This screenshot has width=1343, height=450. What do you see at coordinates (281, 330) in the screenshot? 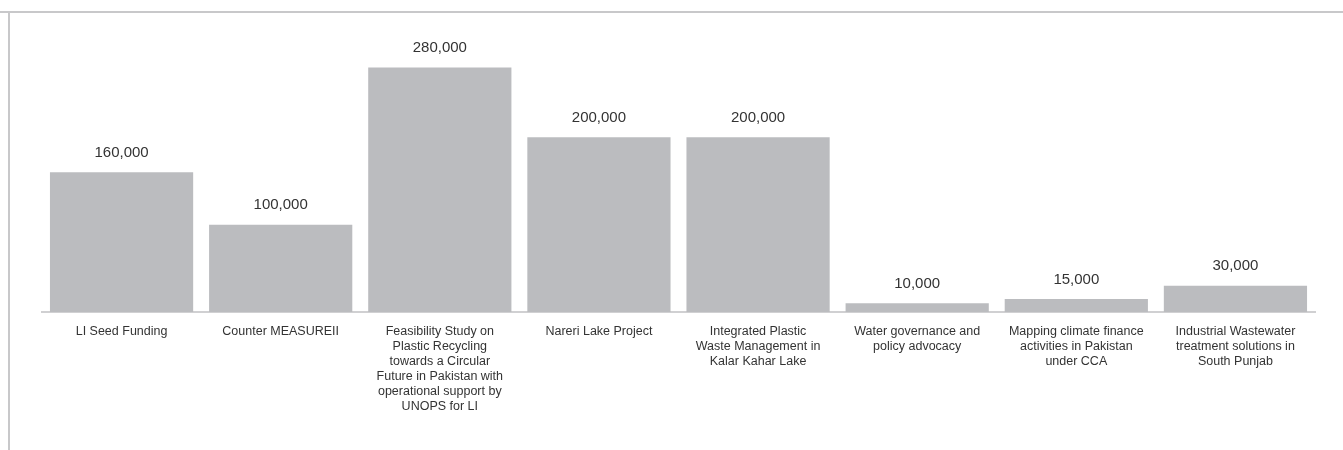
I see `x-tick-label: Counter MEASUREII` at bounding box center [281, 330].